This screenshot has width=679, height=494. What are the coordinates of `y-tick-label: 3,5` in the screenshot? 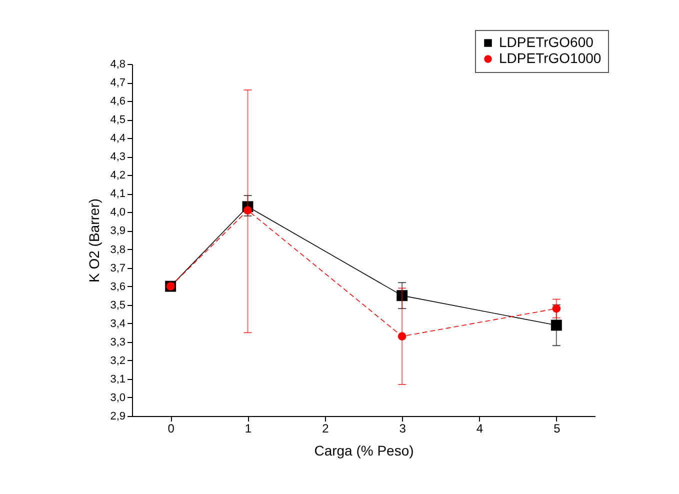 It's located at (118, 305).